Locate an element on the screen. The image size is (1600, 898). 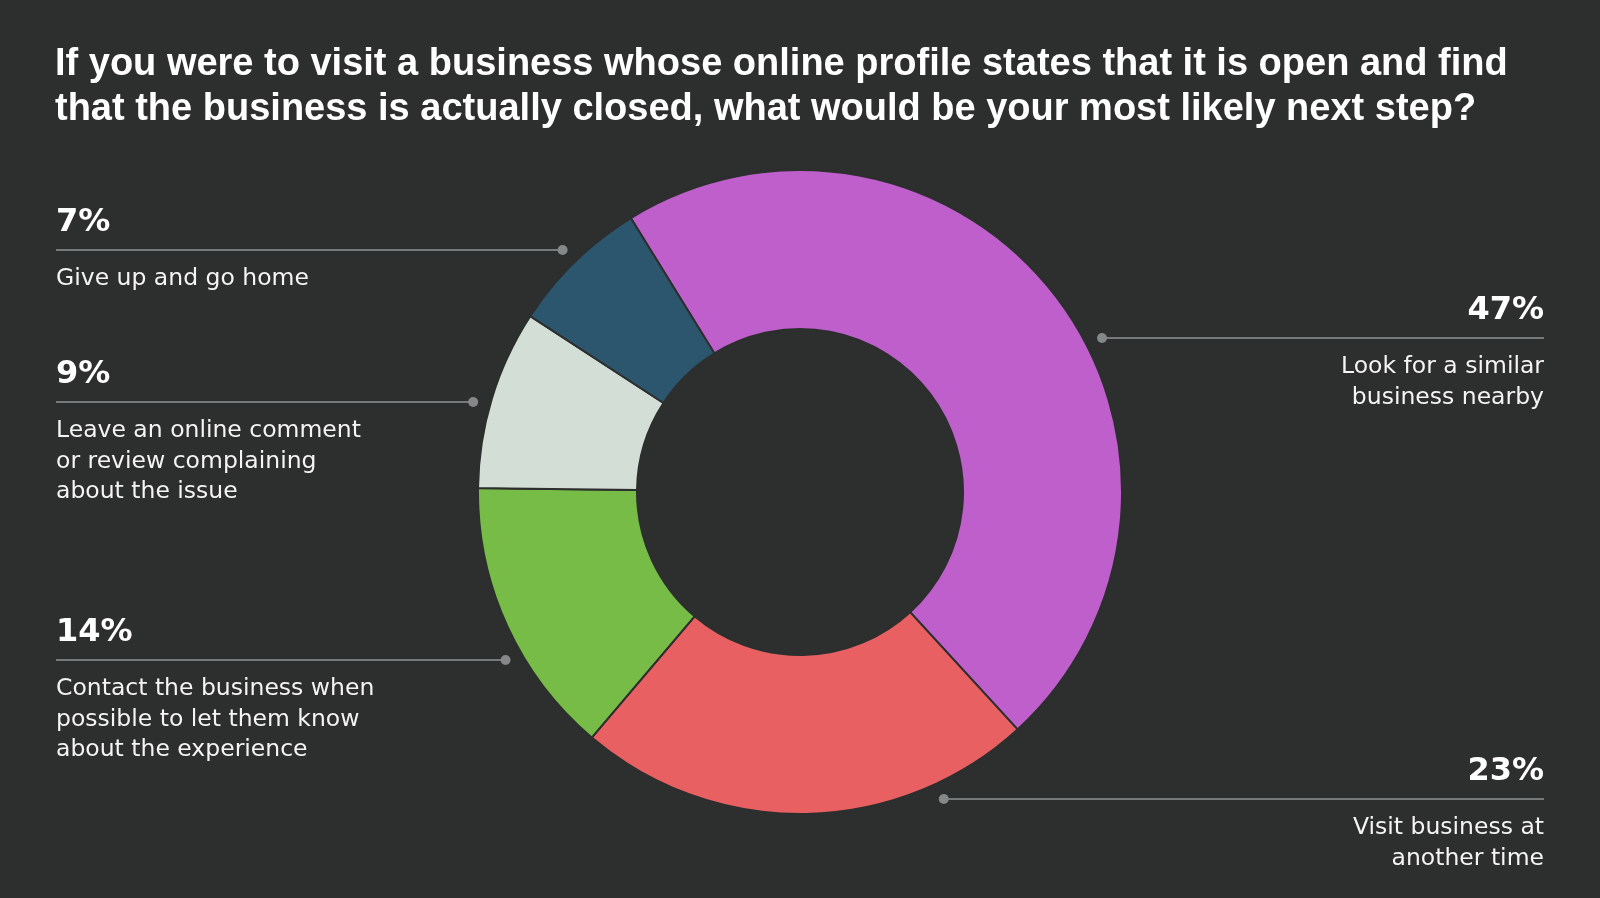
slice-label: Contact the business when possible to let them know about the experience is located at coordinates (216, 718).